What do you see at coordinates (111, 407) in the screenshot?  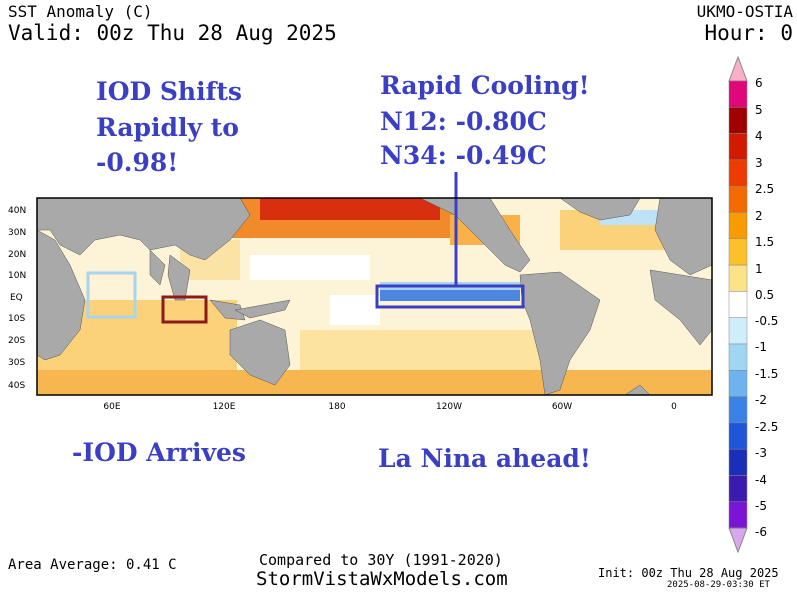 I see `lon-label: 60E` at bounding box center [111, 407].